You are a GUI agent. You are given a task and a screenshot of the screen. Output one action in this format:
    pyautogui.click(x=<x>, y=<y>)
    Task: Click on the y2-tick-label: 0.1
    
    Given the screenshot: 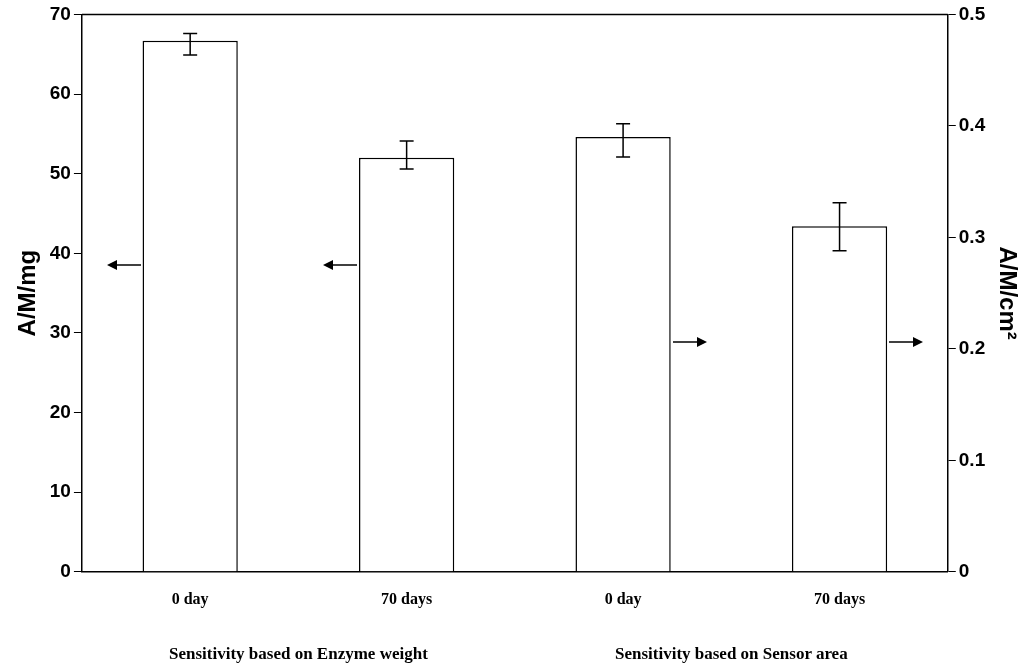 What is the action you would take?
    pyautogui.click(x=972, y=459)
    